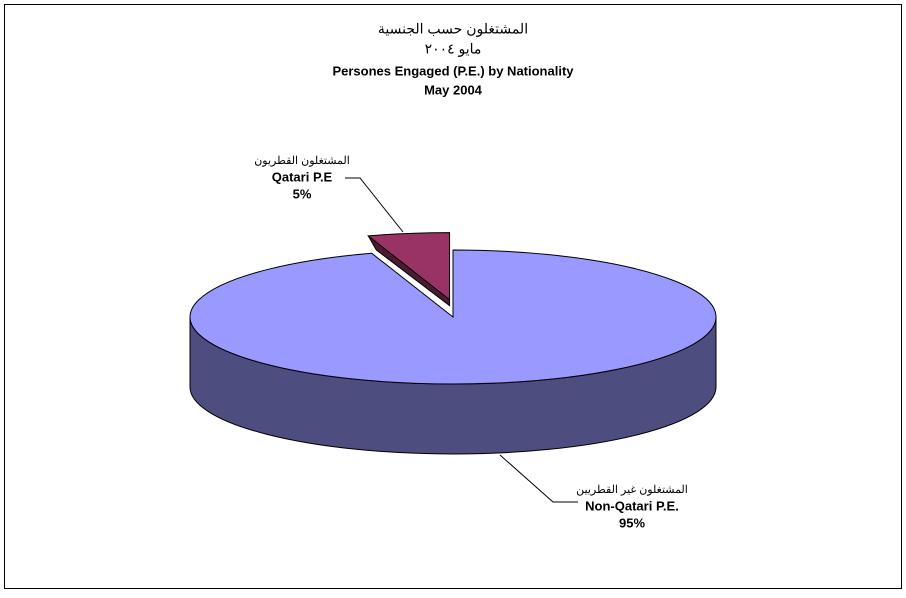  I want to click on title-line: Persones Engaged (P.E.) by Nationality, so click(453, 70).